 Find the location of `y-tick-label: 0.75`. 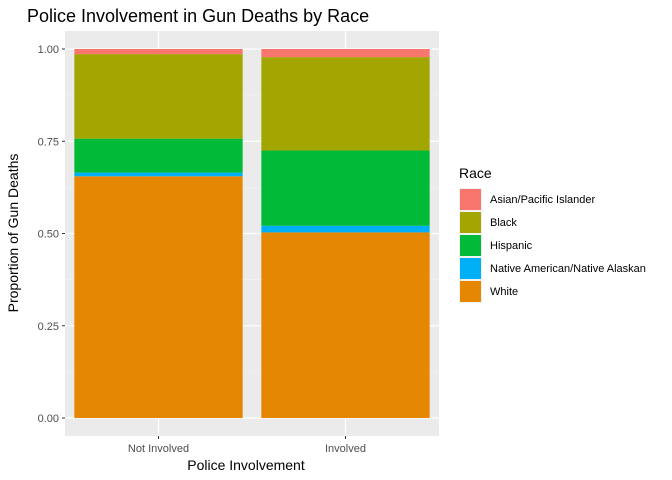

y-tick-label: 0.75 is located at coordinates (48, 142).